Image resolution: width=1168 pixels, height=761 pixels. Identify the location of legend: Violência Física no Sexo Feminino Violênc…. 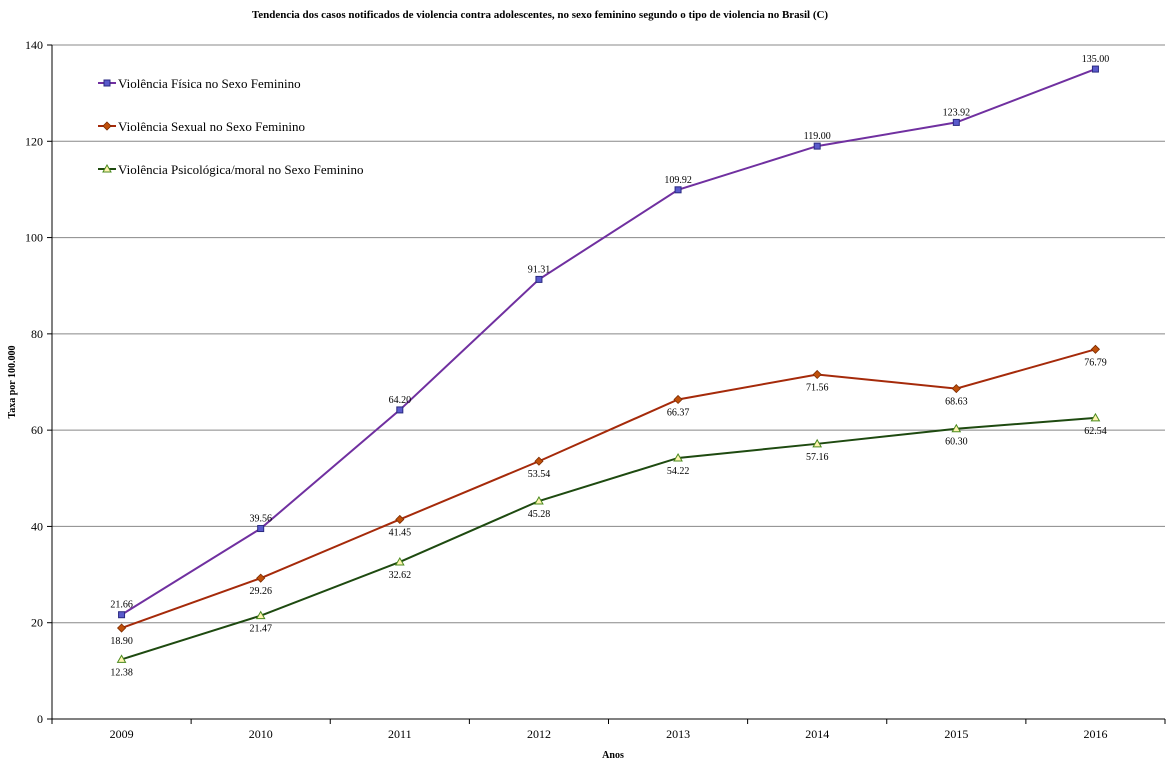
(230, 126).